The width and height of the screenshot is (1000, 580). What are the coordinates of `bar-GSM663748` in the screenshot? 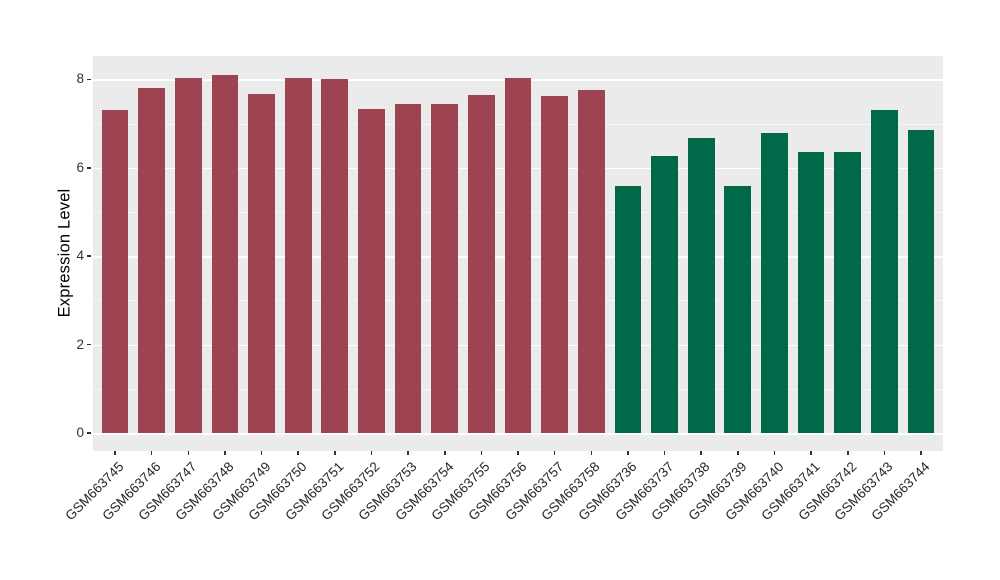 It's located at (225, 253).